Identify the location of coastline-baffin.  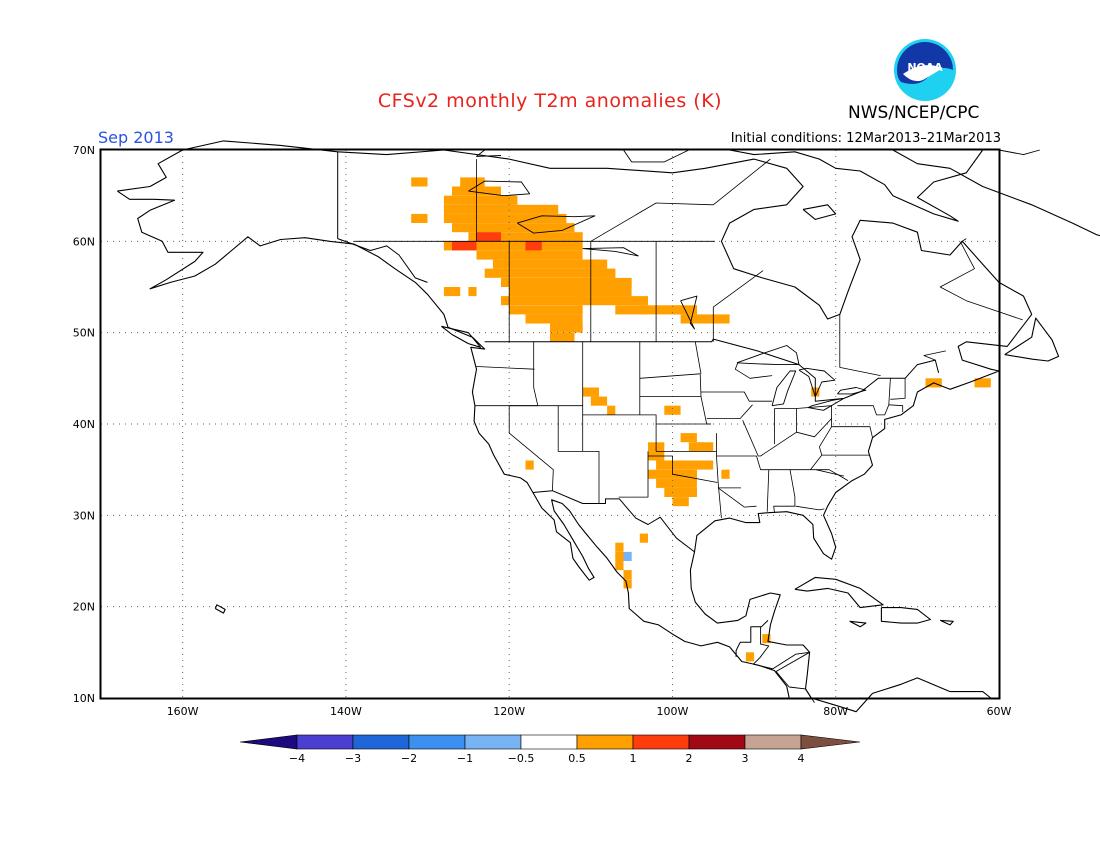
(856, 185).